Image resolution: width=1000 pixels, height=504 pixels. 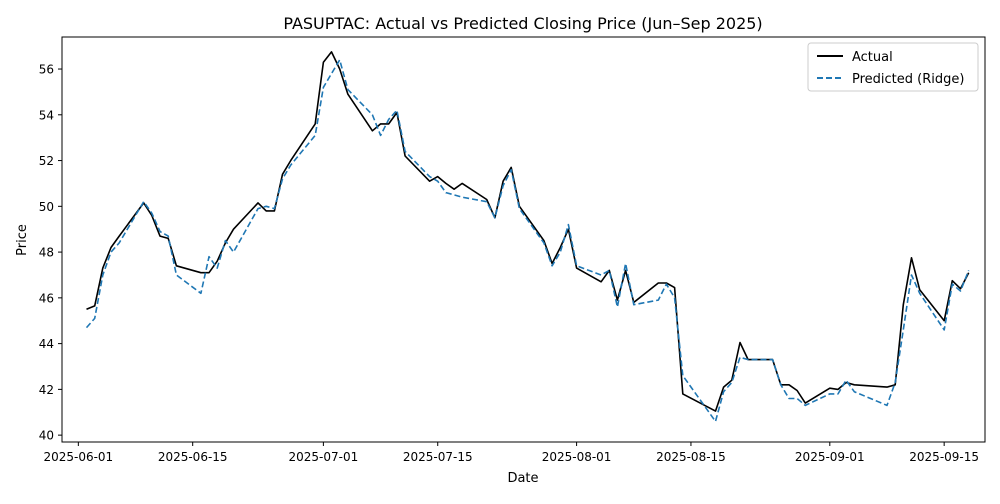 I want to click on y-tick-label: 40, so click(x=46, y=436).